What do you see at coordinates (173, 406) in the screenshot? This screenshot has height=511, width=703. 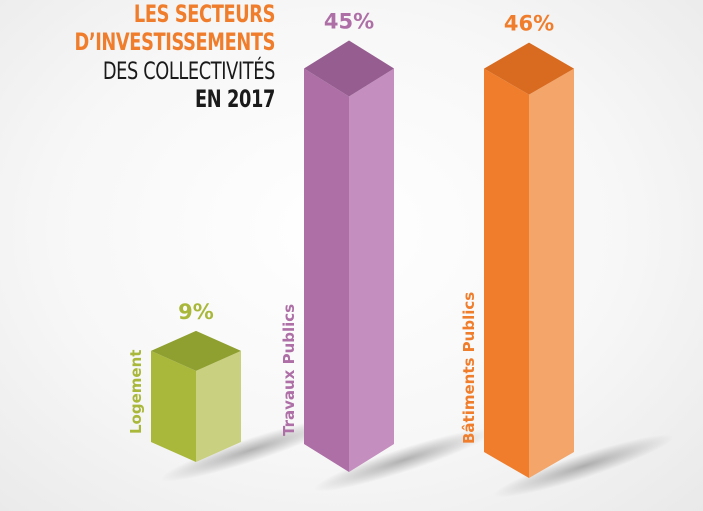 I see `bar-logement` at bounding box center [173, 406].